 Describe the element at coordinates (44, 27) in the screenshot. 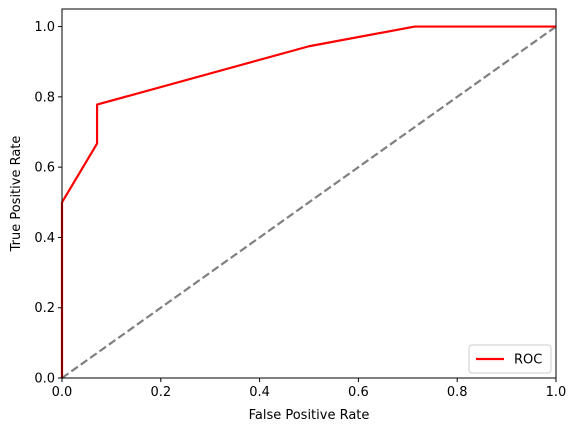

I see `y-tick-label: 1.0` at that location.